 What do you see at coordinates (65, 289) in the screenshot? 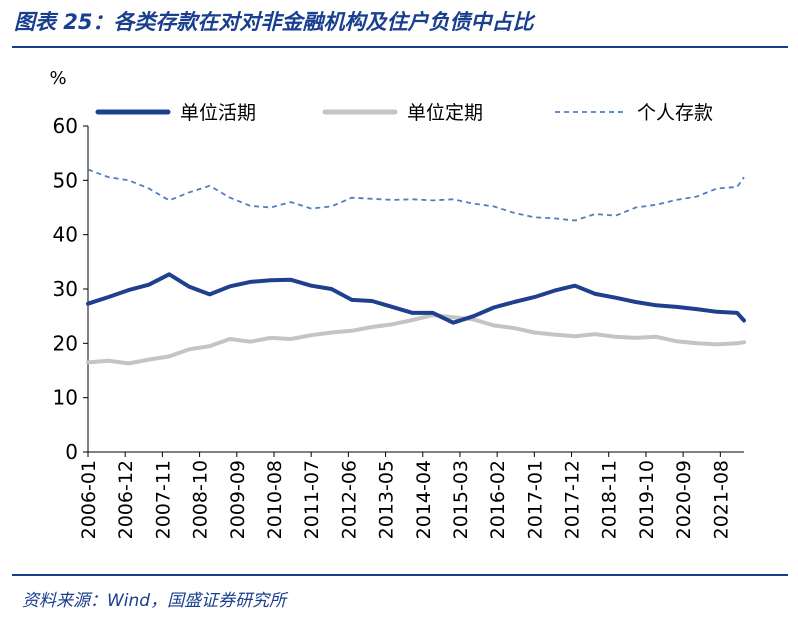
I see `y-tick-label: 30` at bounding box center [65, 289].